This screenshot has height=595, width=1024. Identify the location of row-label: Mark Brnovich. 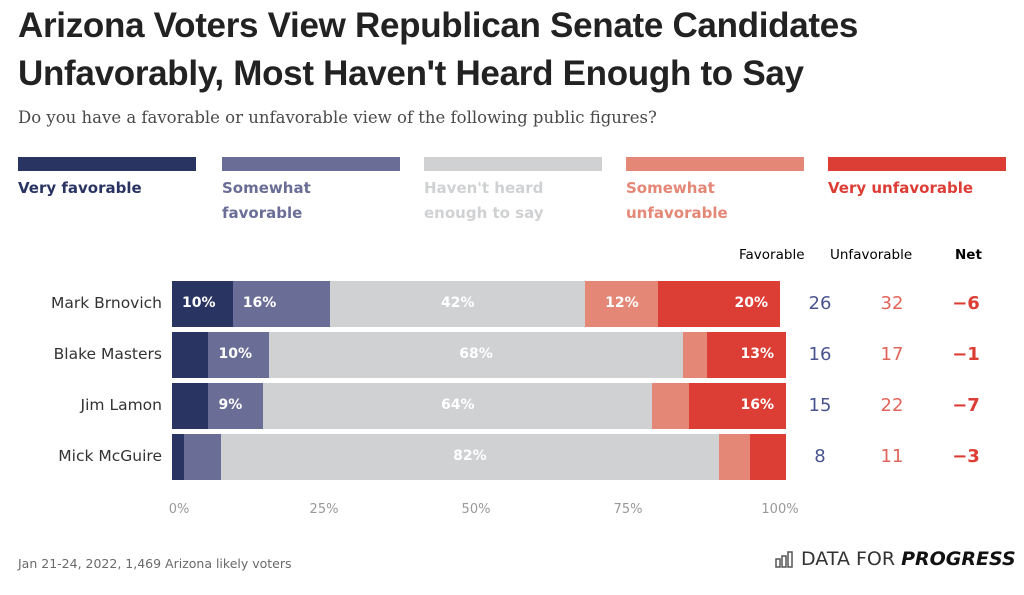
(106, 303).